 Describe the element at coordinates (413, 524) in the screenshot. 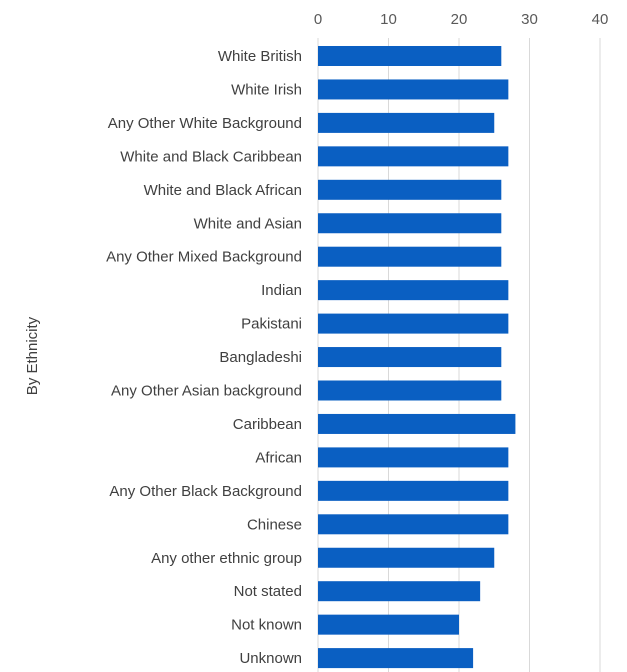

I see `bar-chinese` at that location.